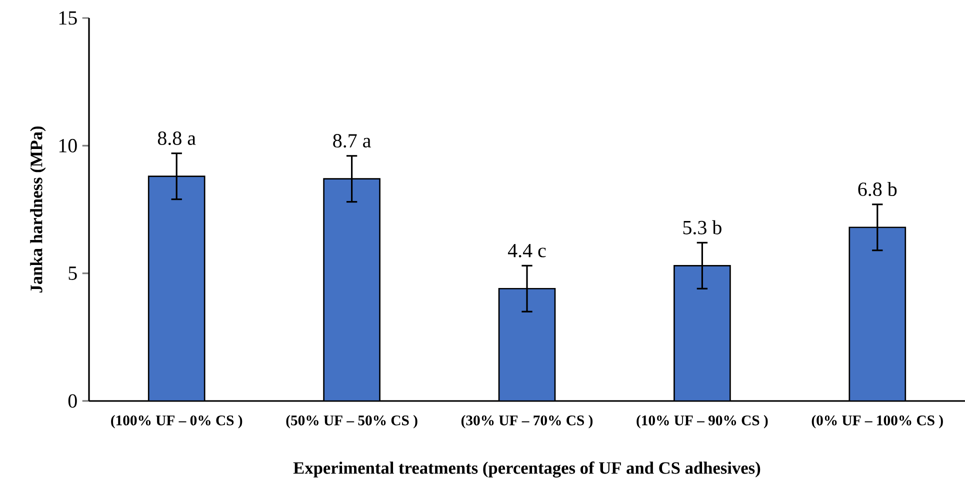 The height and width of the screenshot is (478, 965). I want to click on y-axis-title: Janka hardness (MPa), so click(38, 209).